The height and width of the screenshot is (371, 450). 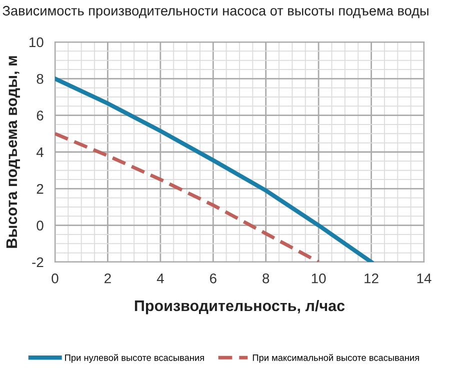 I want to click on y-tick-label: 0, so click(x=40, y=225).